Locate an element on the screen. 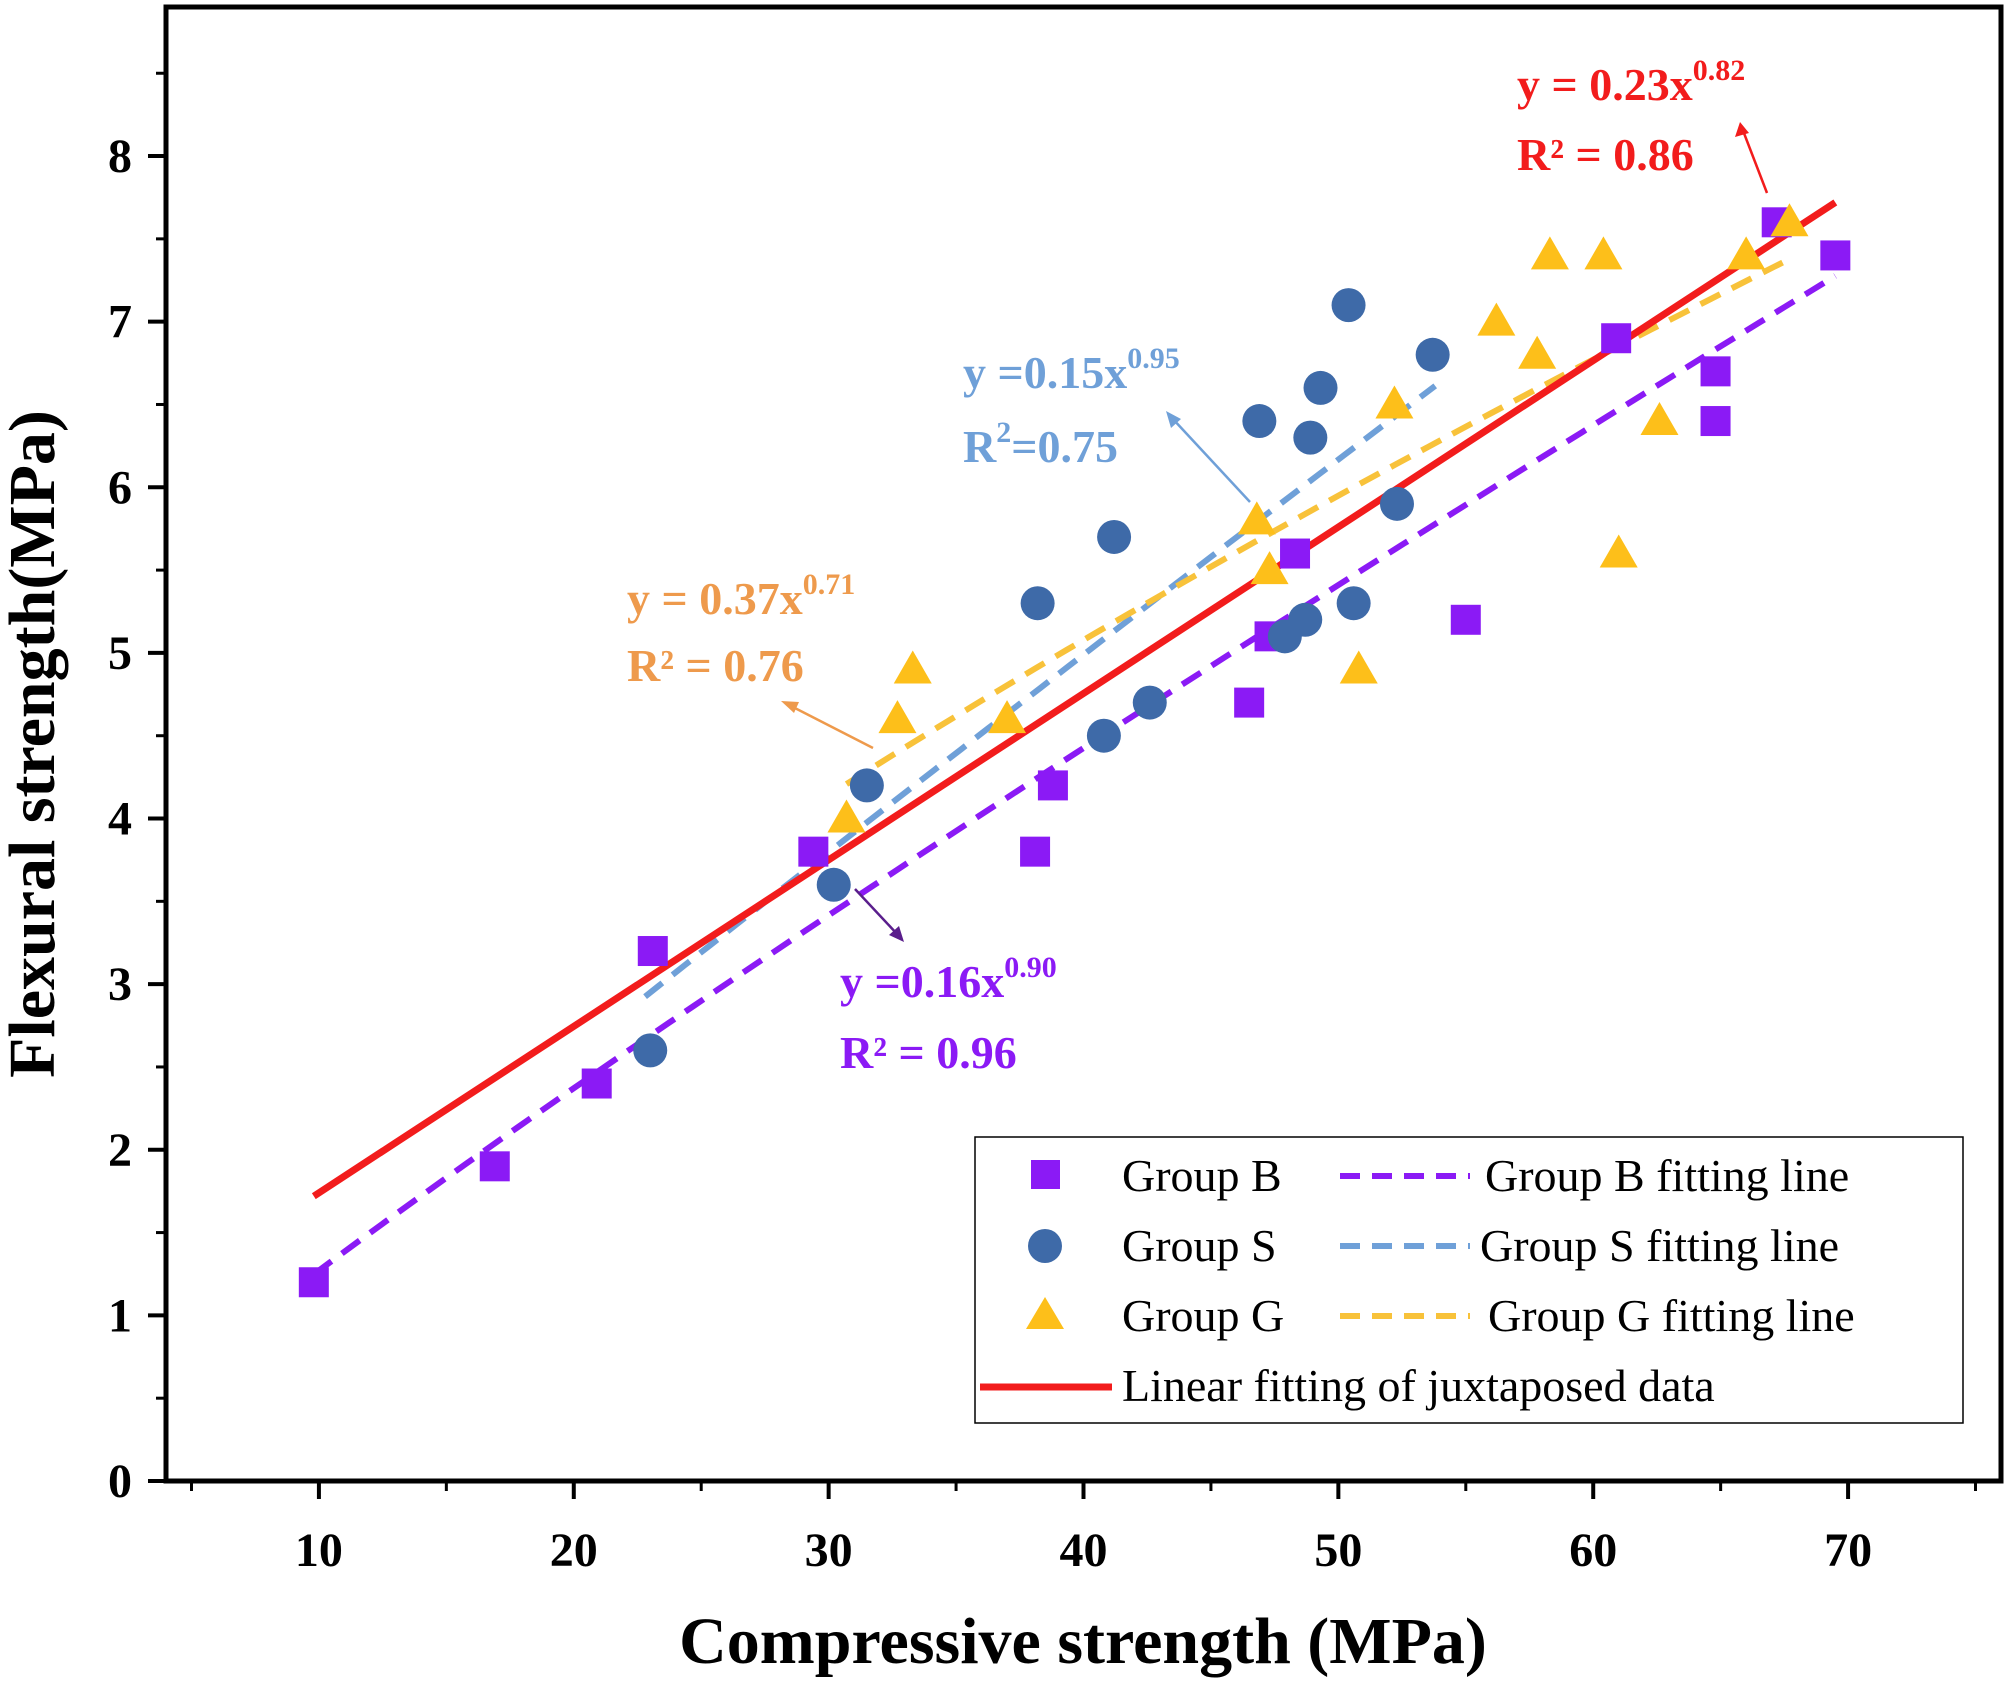 Image resolution: width=2008 pixels, height=1688 pixels. y-tick-label: 2 is located at coordinates (120, 1150).